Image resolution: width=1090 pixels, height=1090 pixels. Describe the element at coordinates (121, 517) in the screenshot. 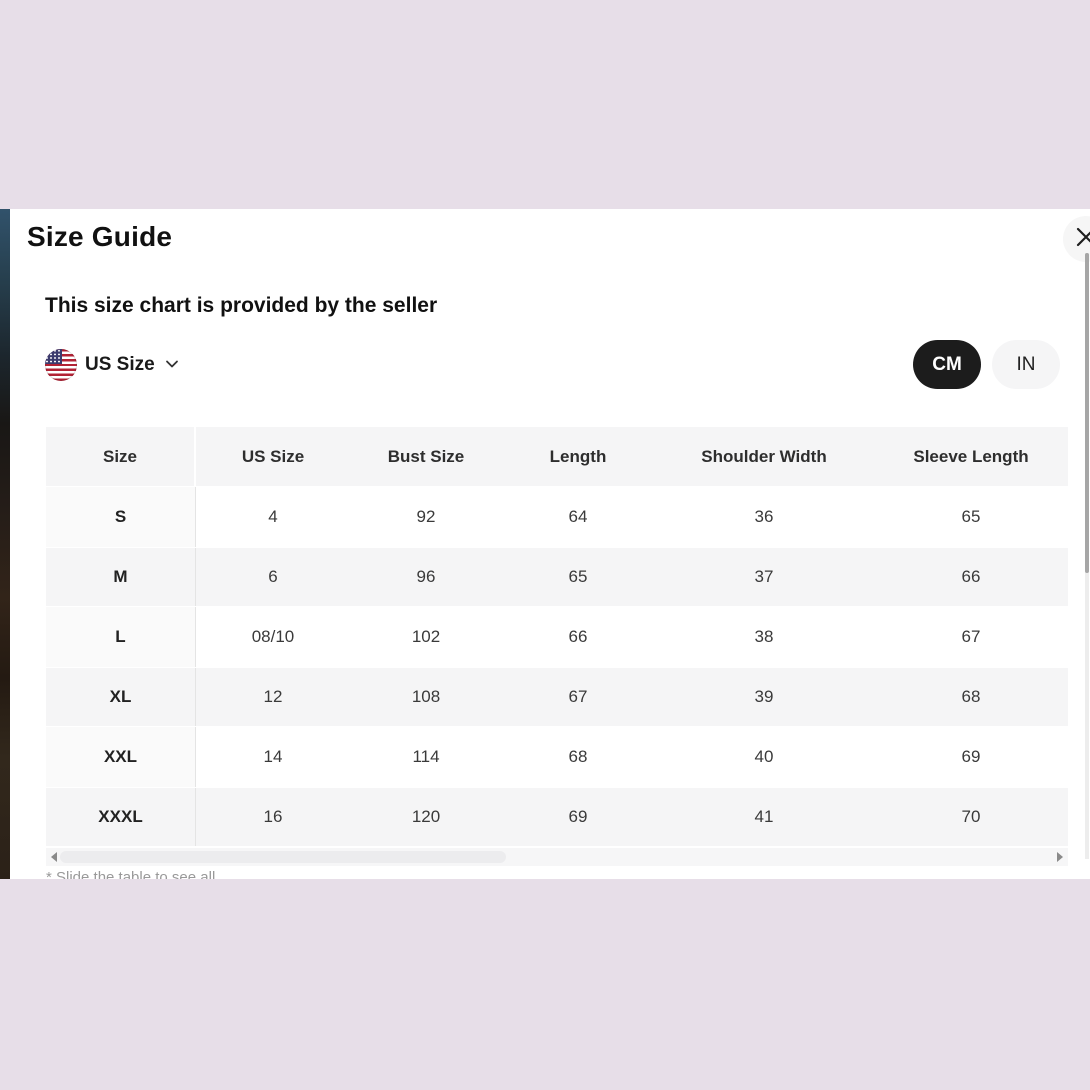

I see `table-cell: S` at that location.